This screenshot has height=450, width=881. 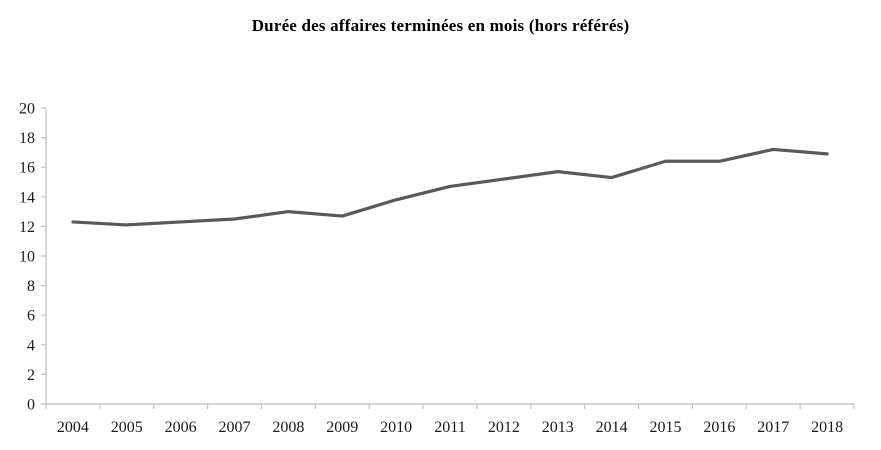 I want to click on x-axis-tick-label: 2006, so click(x=181, y=427).